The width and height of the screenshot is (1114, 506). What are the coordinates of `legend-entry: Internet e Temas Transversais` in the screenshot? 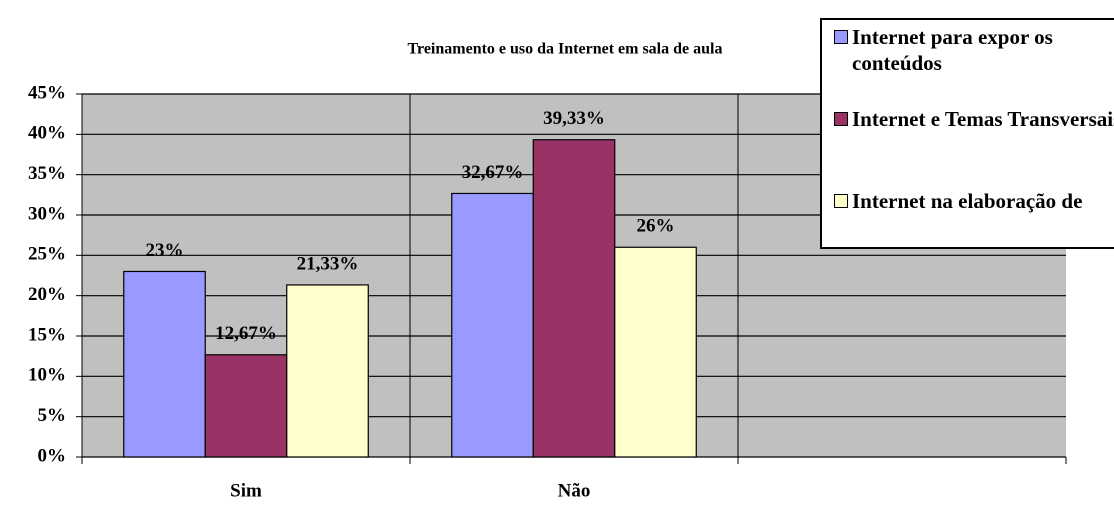 It's located at (973, 119).